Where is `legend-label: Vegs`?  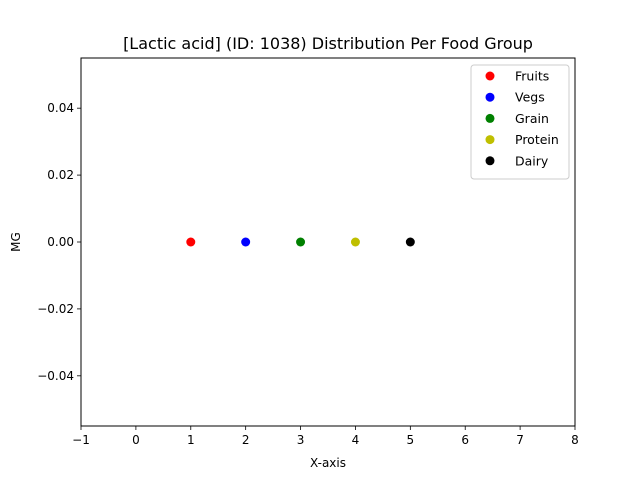 legend-label: Vegs is located at coordinates (530, 97).